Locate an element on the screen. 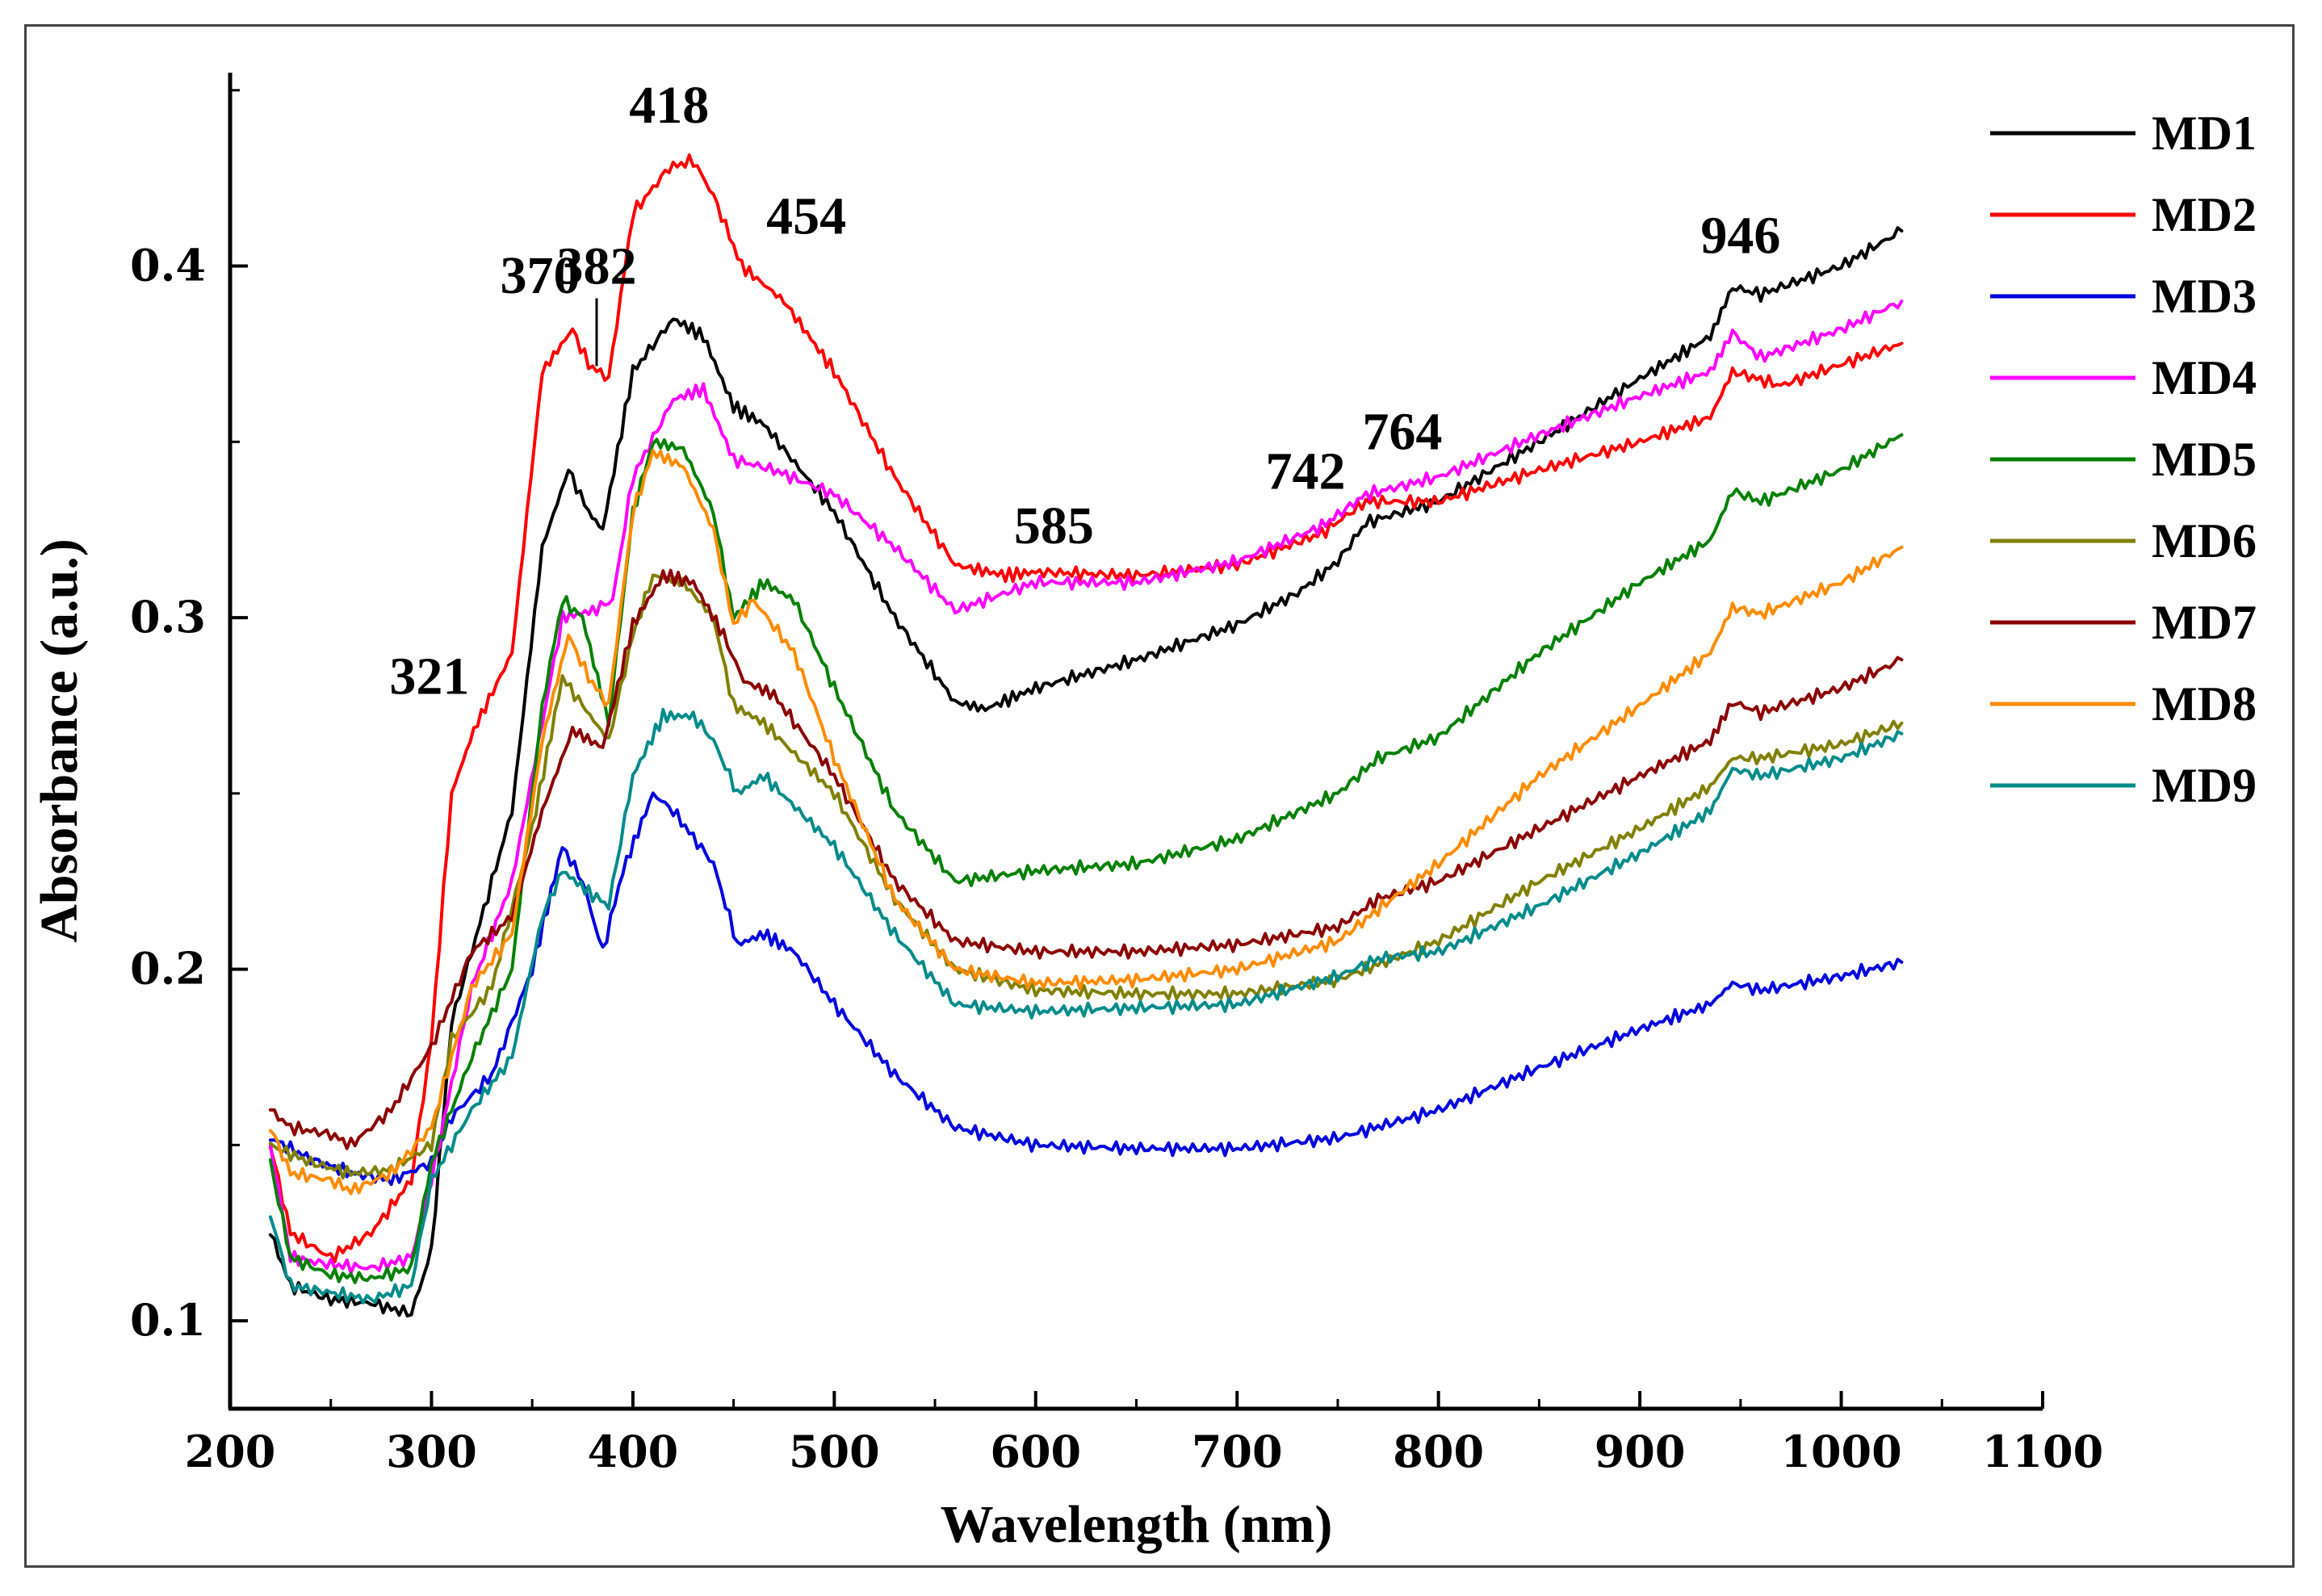 This screenshot has height=1596, width=2322. x-tick-label: 900 is located at coordinates (1641, 1451).